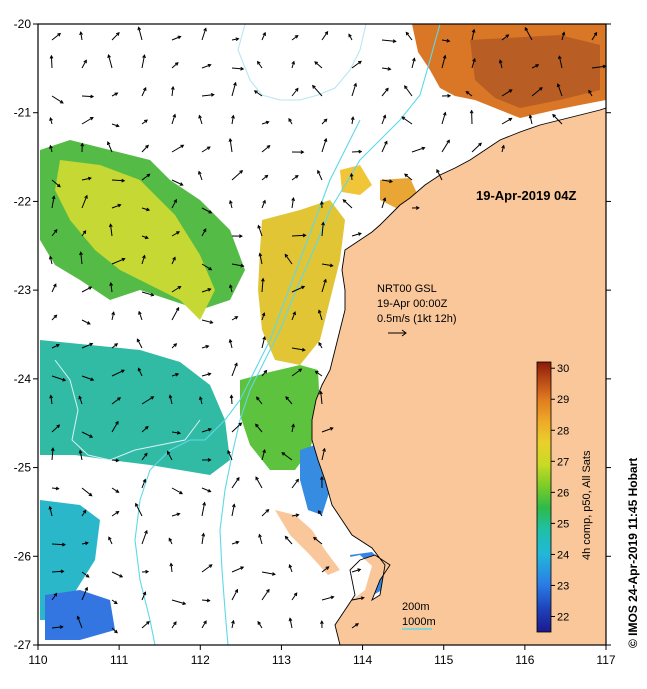 The height and width of the screenshot is (689, 647). What do you see at coordinates (37, 660) in the screenshot?
I see `x-tick-label: 110` at bounding box center [37, 660].